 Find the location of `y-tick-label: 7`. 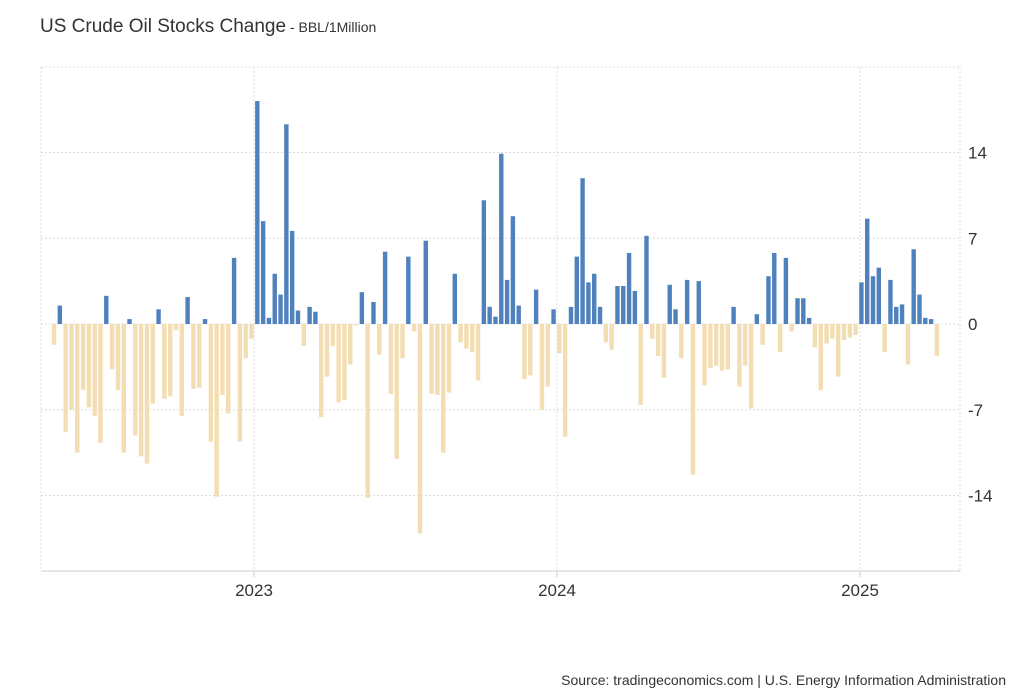

y-tick-label: 7 is located at coordinates (972, 238).